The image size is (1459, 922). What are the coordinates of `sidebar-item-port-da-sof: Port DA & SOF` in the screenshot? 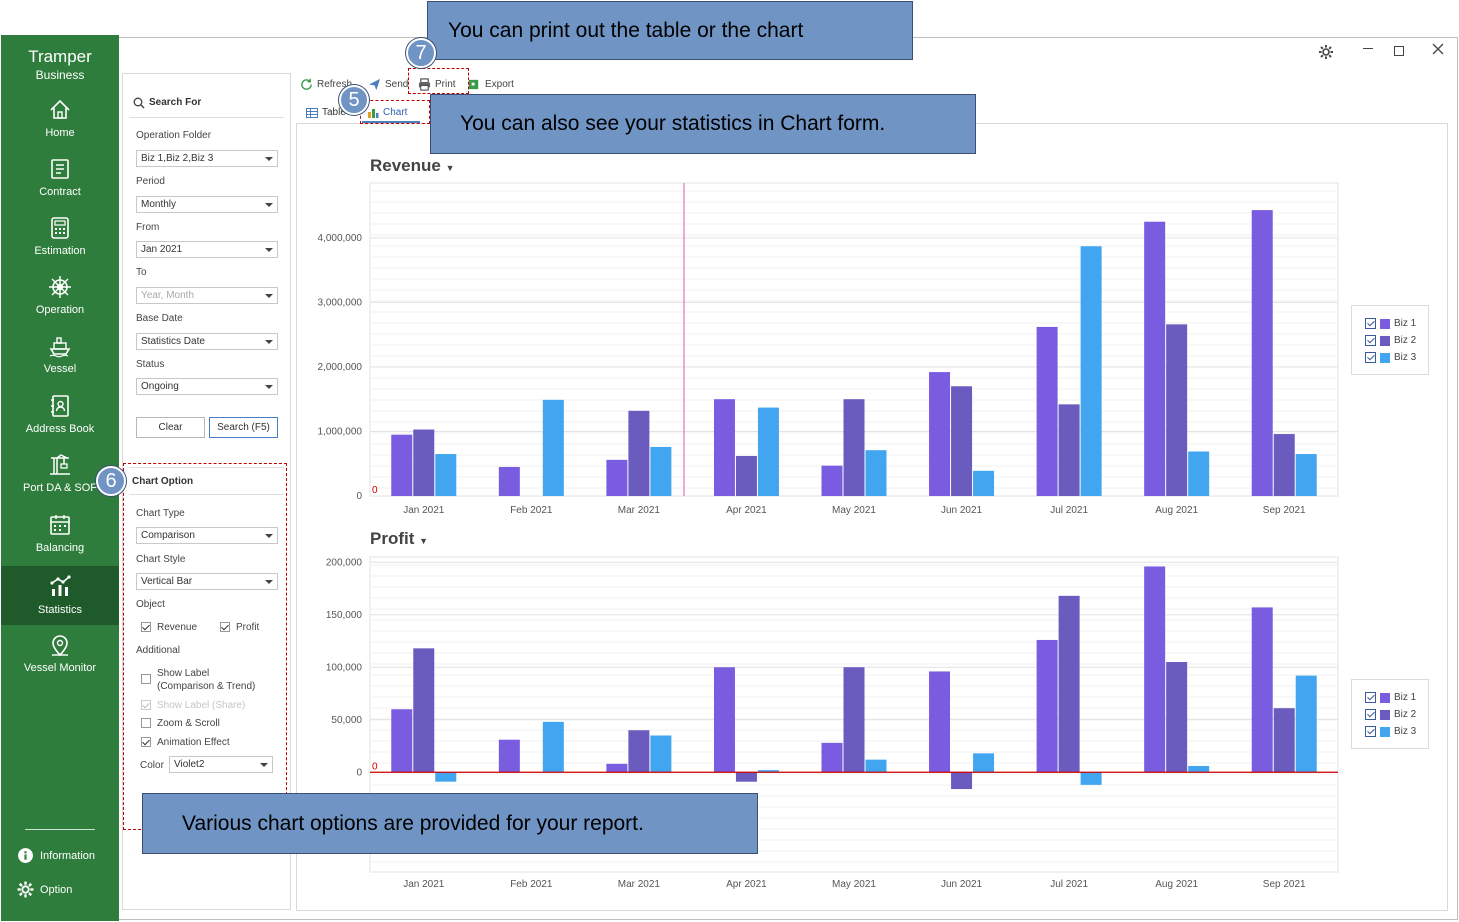 It's located at (60, 477).